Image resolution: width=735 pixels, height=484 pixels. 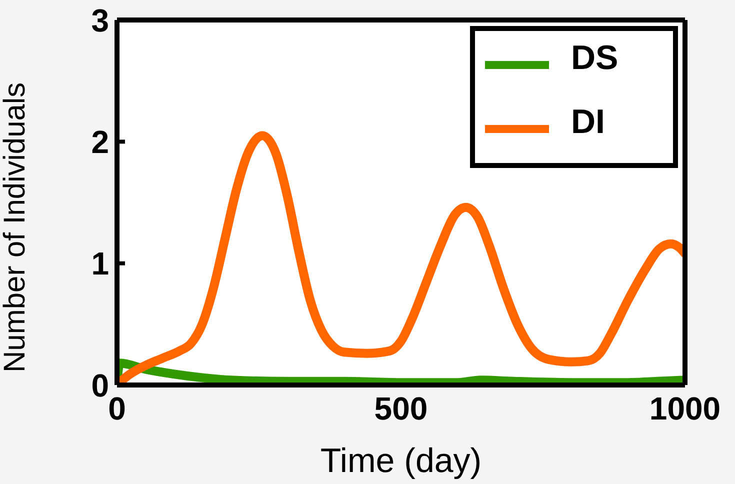 I want to click on y-axis-title: Number of Individuals, so click(x=16, y=227).